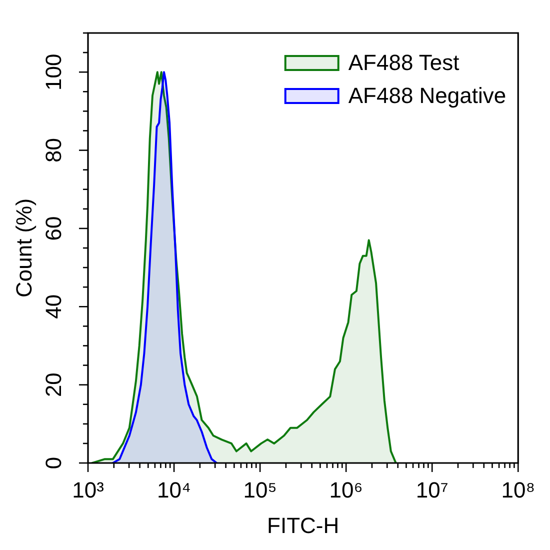 This screenshot has width=550, height=550. I want to click on x-tick-label: 10⁵, so click(260, 489).